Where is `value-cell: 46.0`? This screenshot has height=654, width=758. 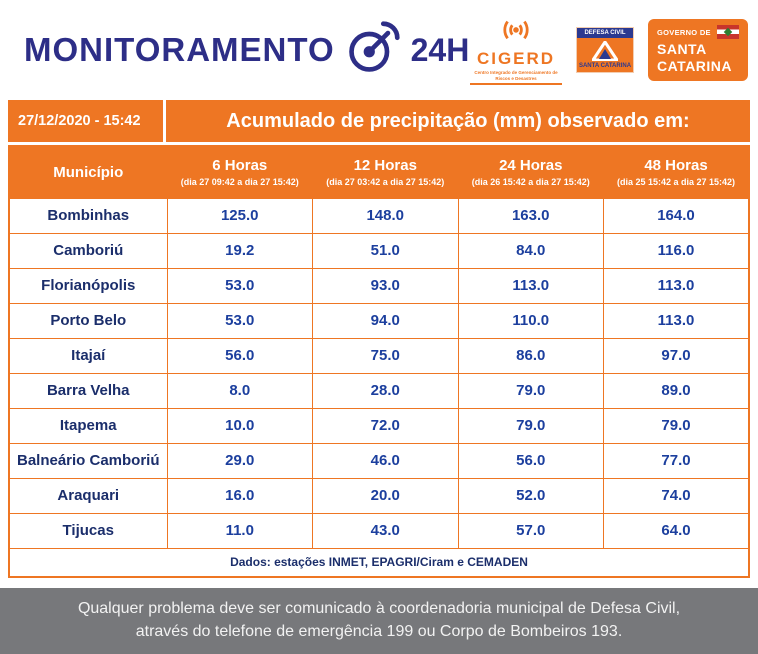 value-cell: 46.0 is located at coordinates (385, 460).